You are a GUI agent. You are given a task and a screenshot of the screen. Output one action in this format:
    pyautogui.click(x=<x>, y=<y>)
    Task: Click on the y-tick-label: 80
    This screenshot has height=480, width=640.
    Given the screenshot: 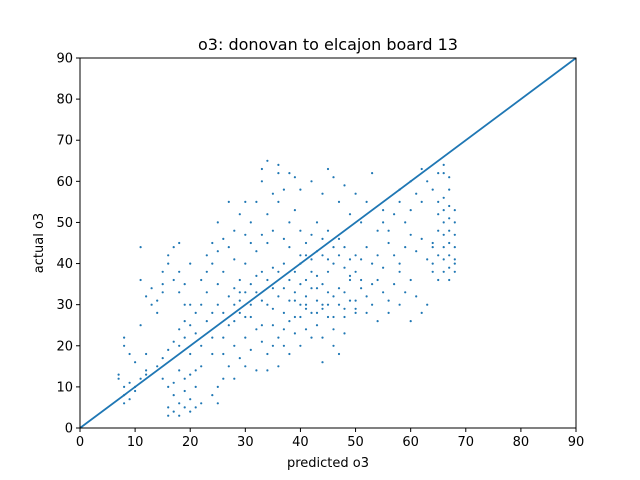 What is the action you would take?
    pyautogui.click(x=64, y=100)
    